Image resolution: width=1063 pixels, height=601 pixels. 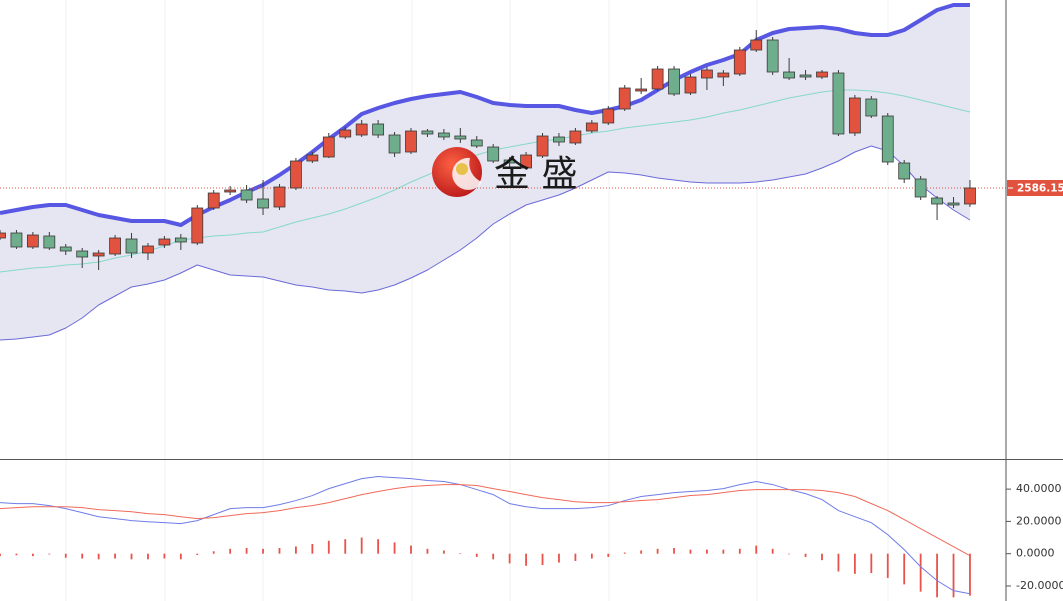 What do you see at coordinates (1040, 189) in the screenshot?
I see `last-price-label: 2586.15` at bounding box center [1040, 189].